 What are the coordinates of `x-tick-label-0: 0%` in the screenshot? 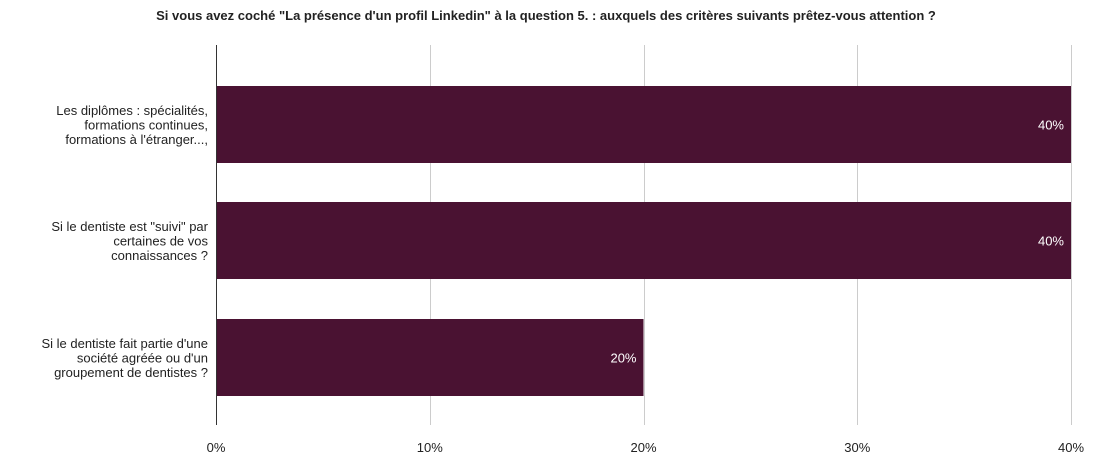 It's located at (216, 447).